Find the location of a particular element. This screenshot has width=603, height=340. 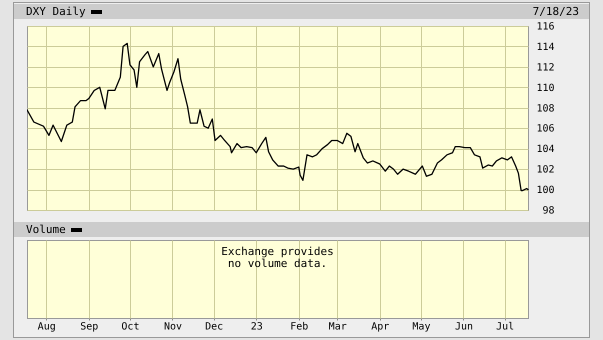

text: Jul is located at coordinates (505, 327).